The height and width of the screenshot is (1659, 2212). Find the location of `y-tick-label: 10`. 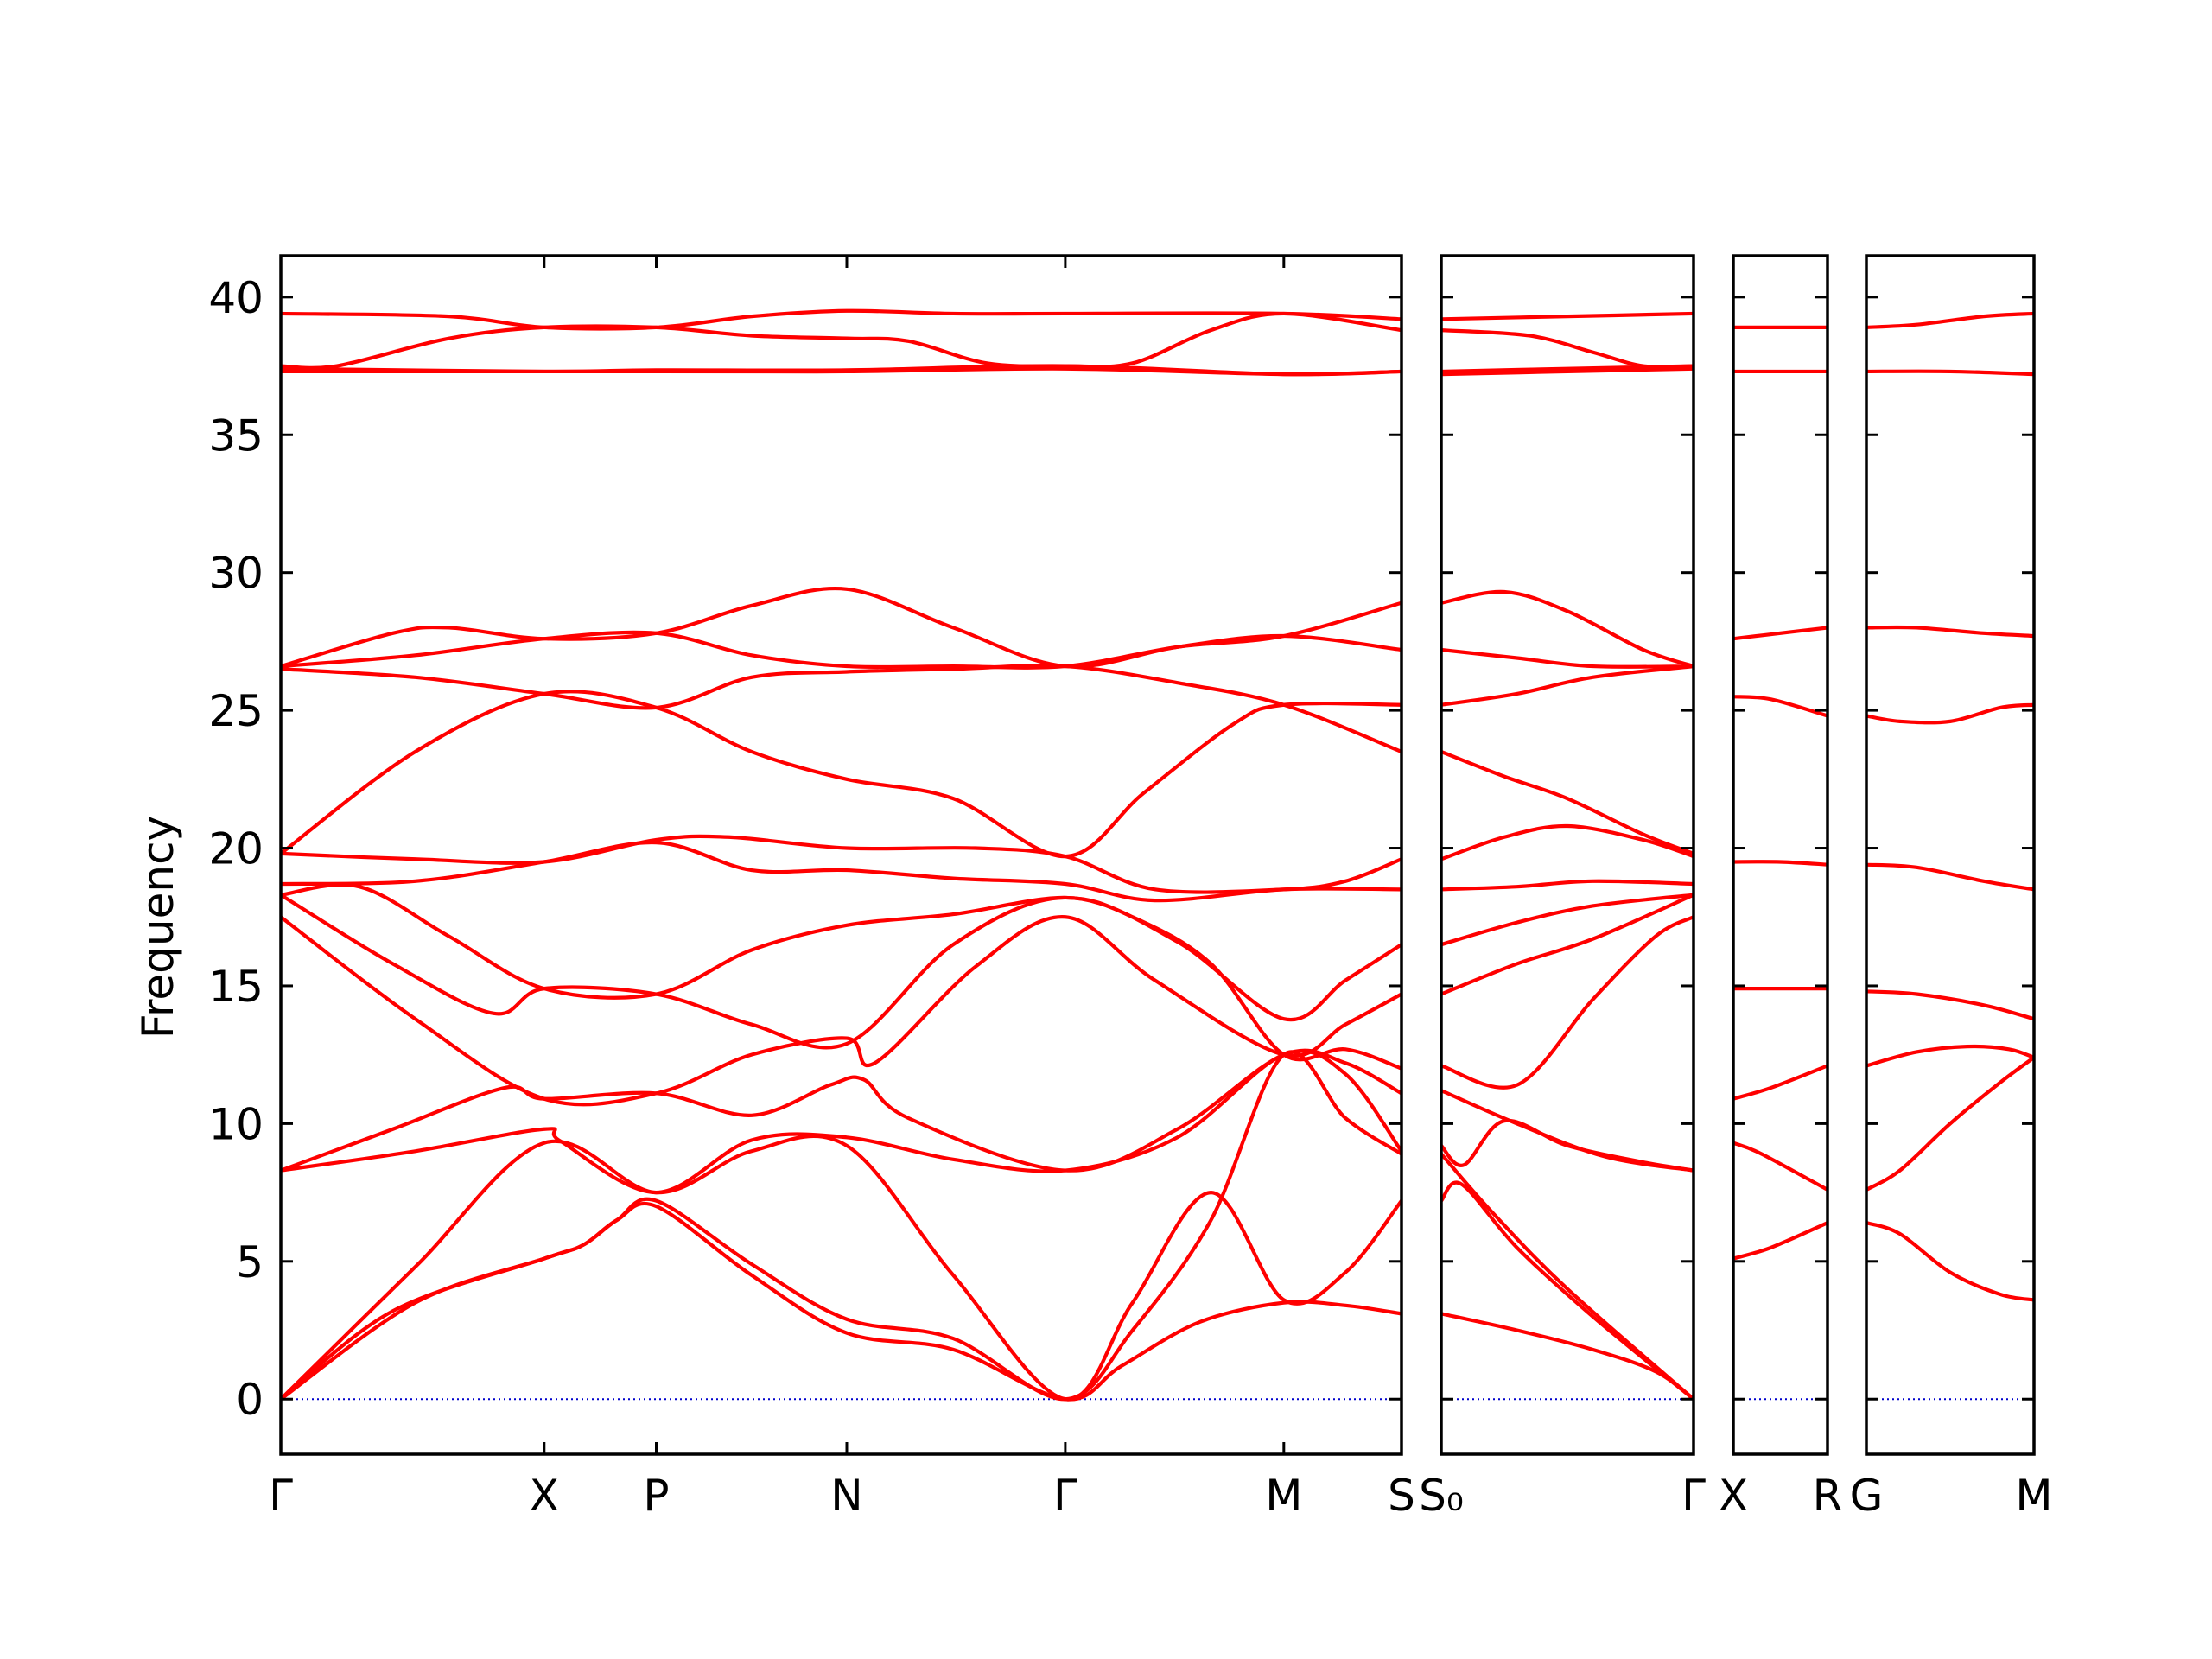

y-tick-label: 10 is located at coordinates (236, 1124).